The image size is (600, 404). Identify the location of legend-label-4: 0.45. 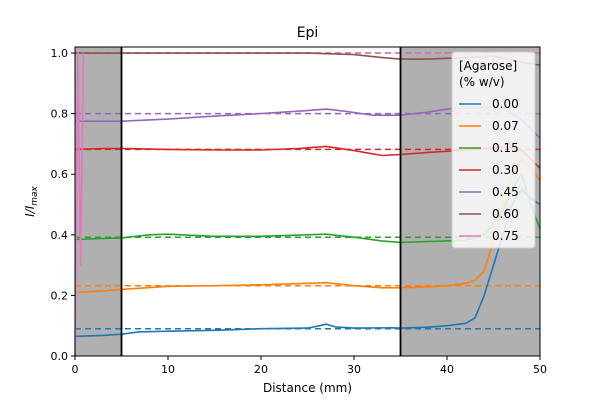
(505, 192).